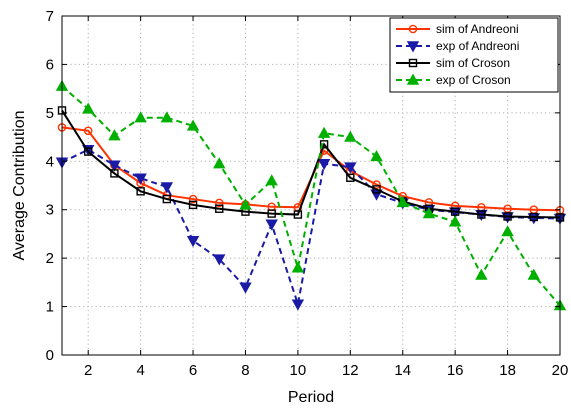 The height and width of the screenshot is (410, 571). Describe the element at coordinates (193, 370) in the screenshot. I see `x-tick-label: 6` at that location.